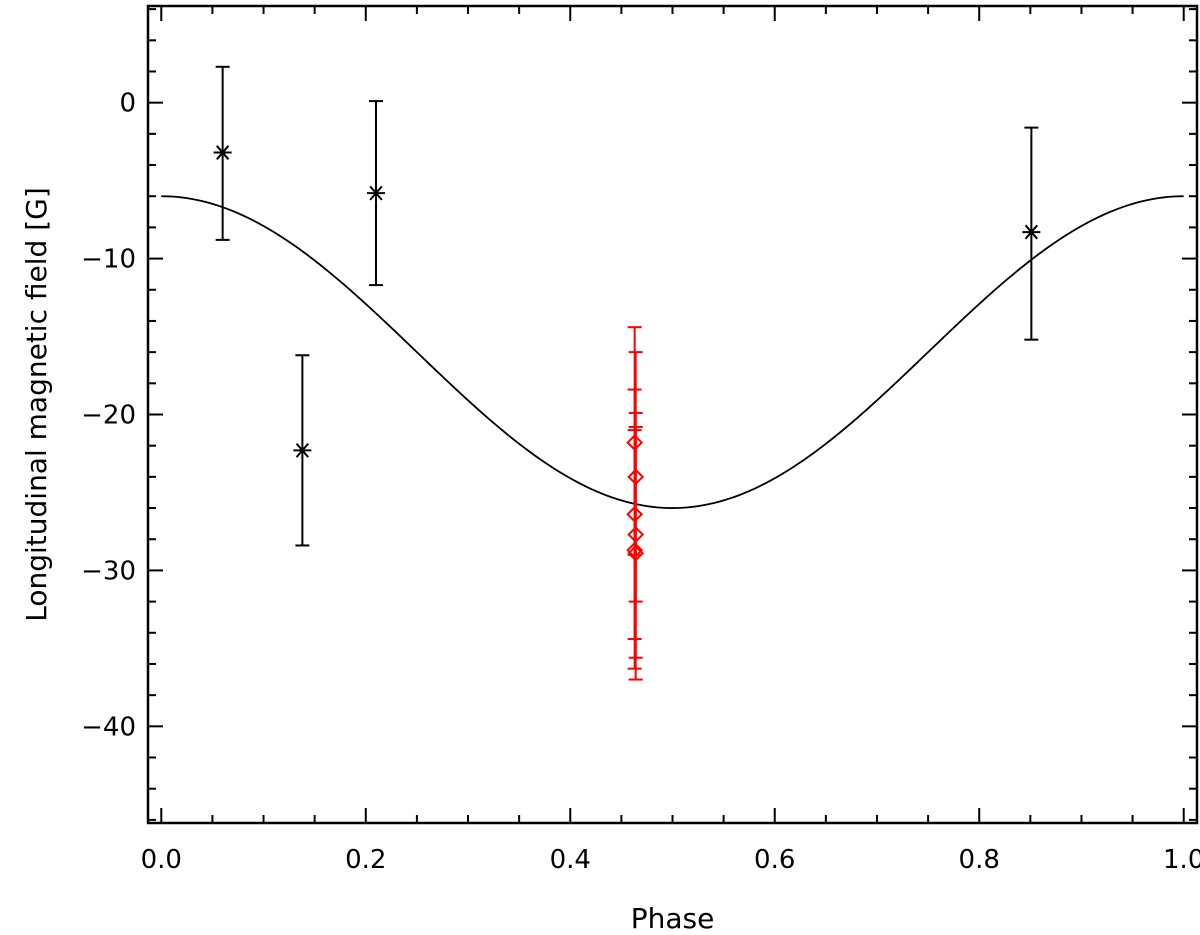 This screenshot has height=935, width=1200. Describe the element at coordinates (36, 404) in the screenshot. I see `y-axis-title: Longitudinal magnetic field [G]` at that location.